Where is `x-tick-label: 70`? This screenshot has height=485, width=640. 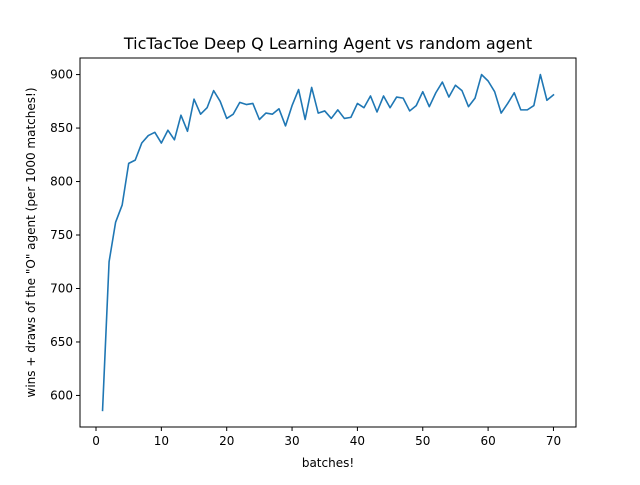 x-tick-label: 70 is located at coordinates (553, 441).